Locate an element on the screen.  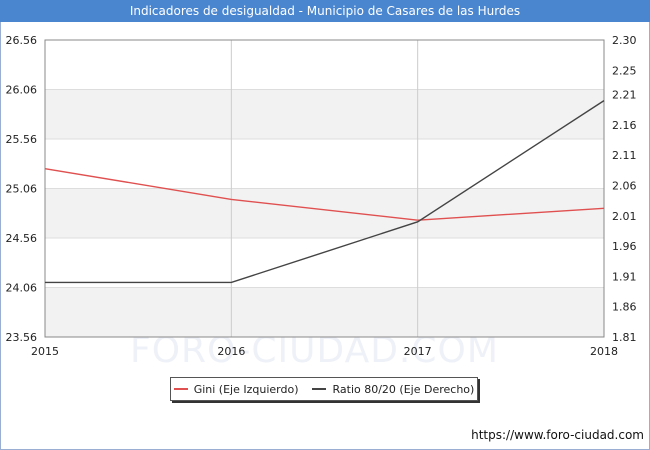
right-axis-tick-label: 1.81 is located at coordinates (624, 337).